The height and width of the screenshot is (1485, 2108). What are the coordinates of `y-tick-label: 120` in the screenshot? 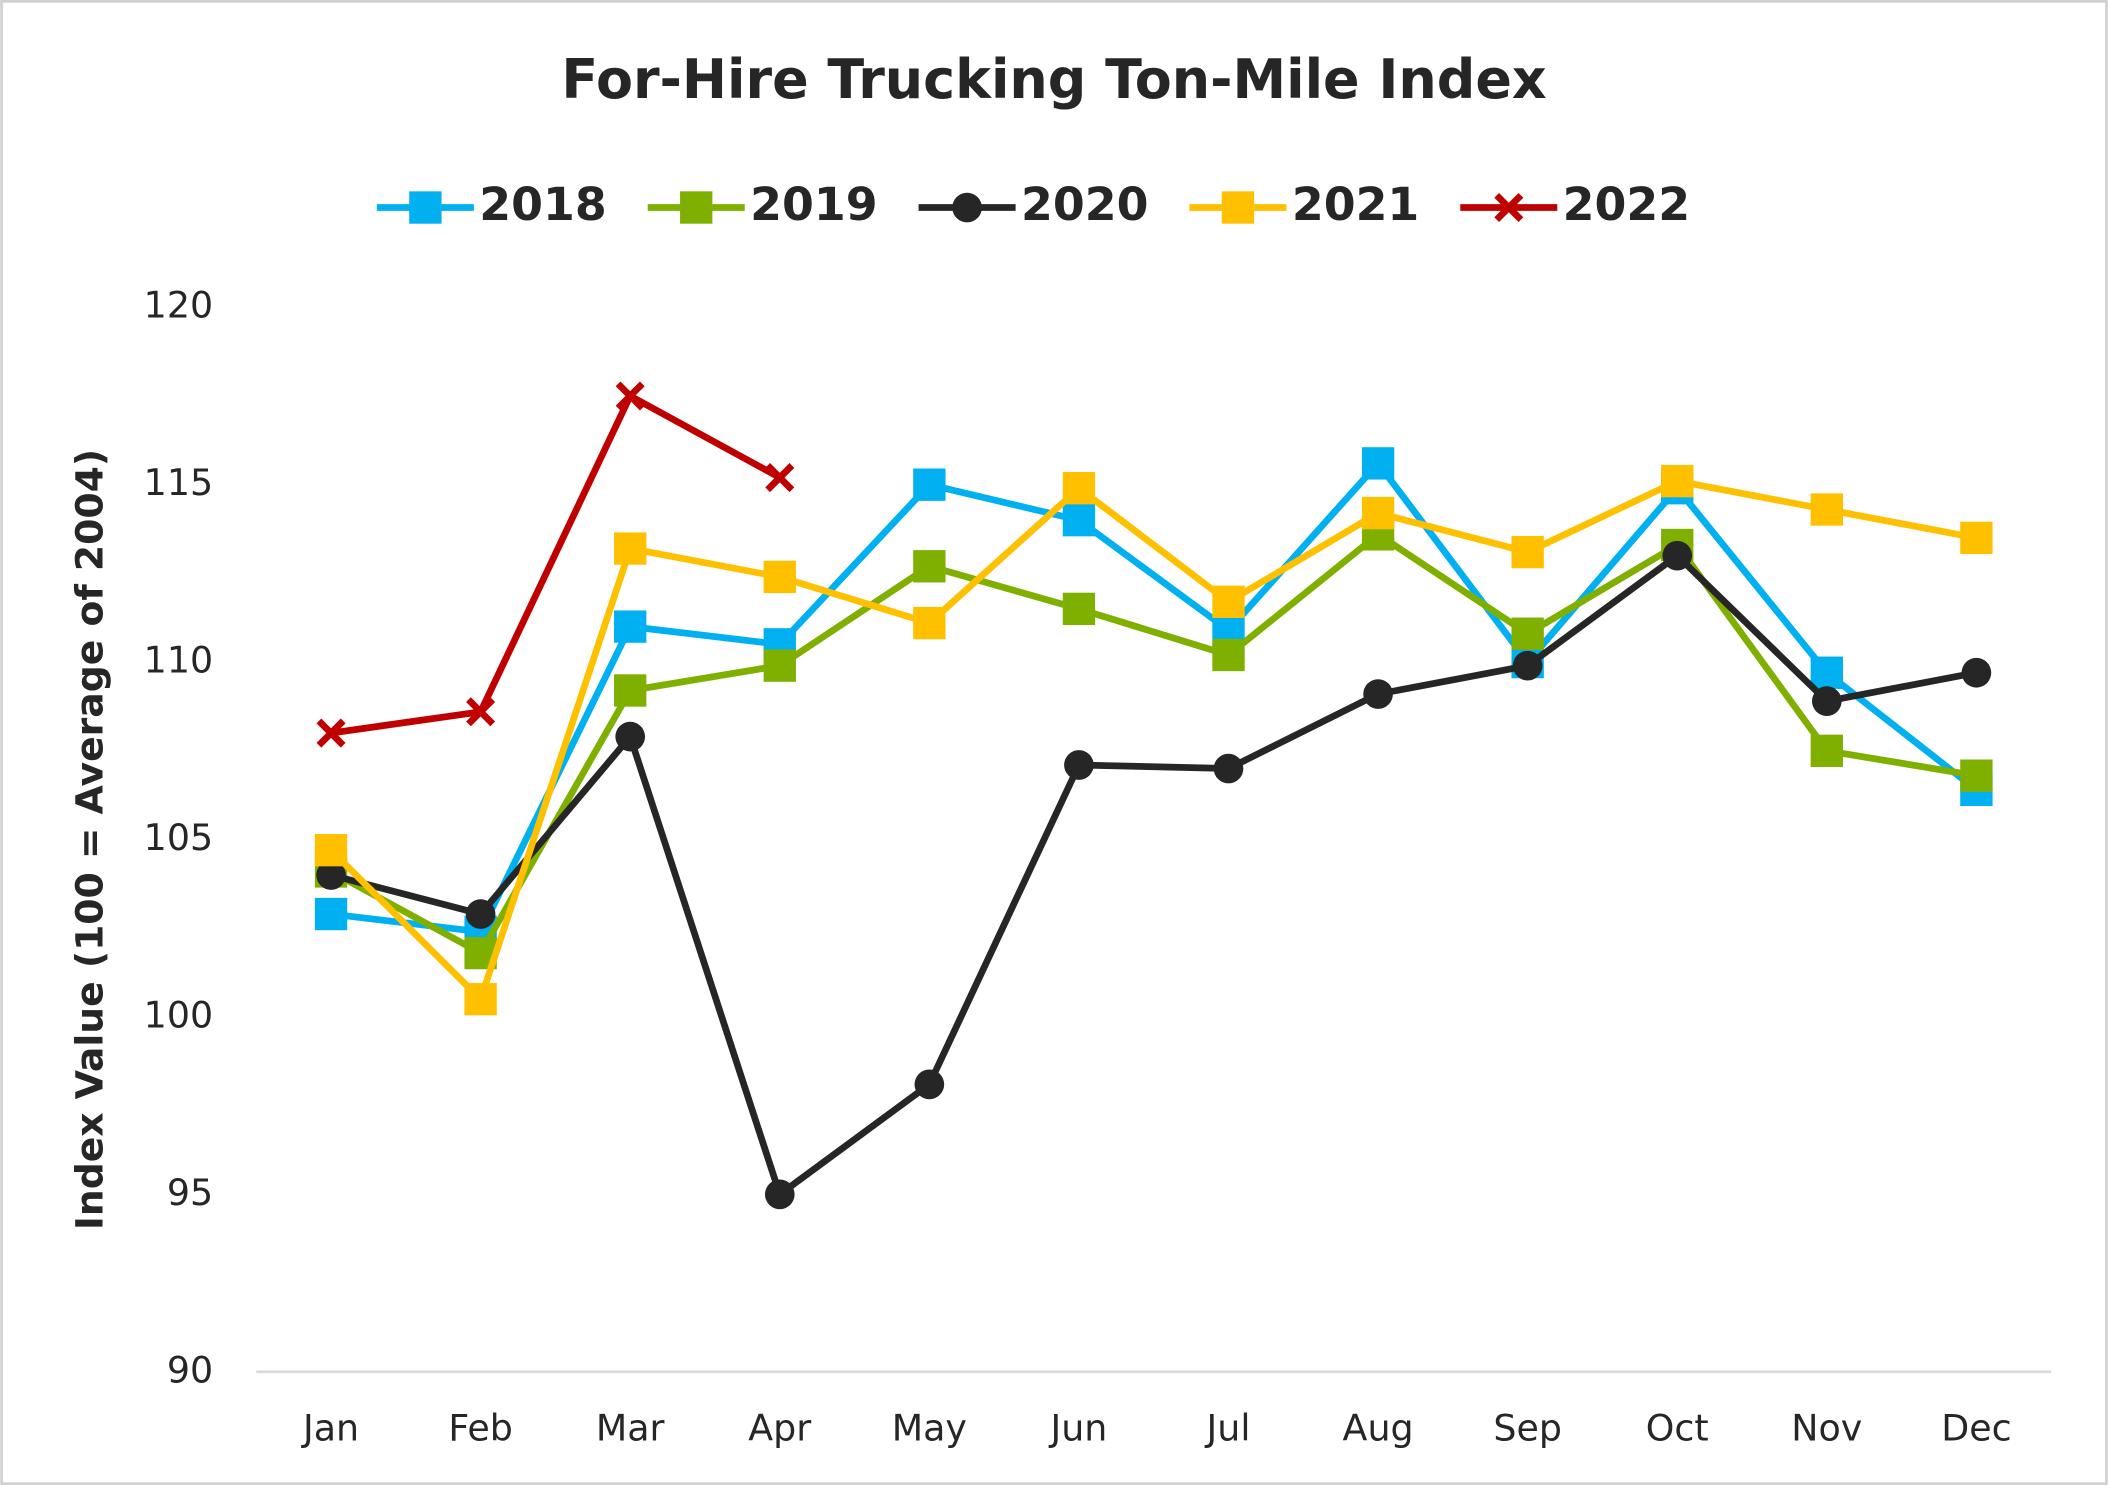 It's located at (178, 305).